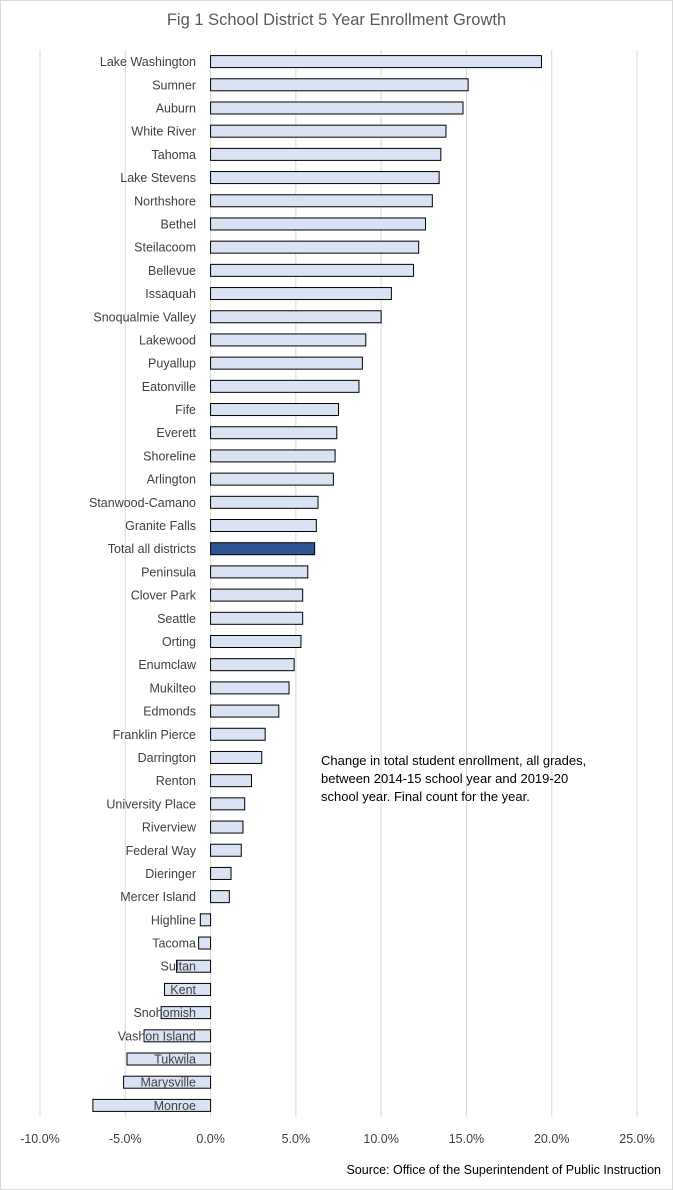 This screenshot has width=673, height=1190. Describe the element at coordinates (168, 572) in the screenshot. I see `category-label: Peninsula` at that location.